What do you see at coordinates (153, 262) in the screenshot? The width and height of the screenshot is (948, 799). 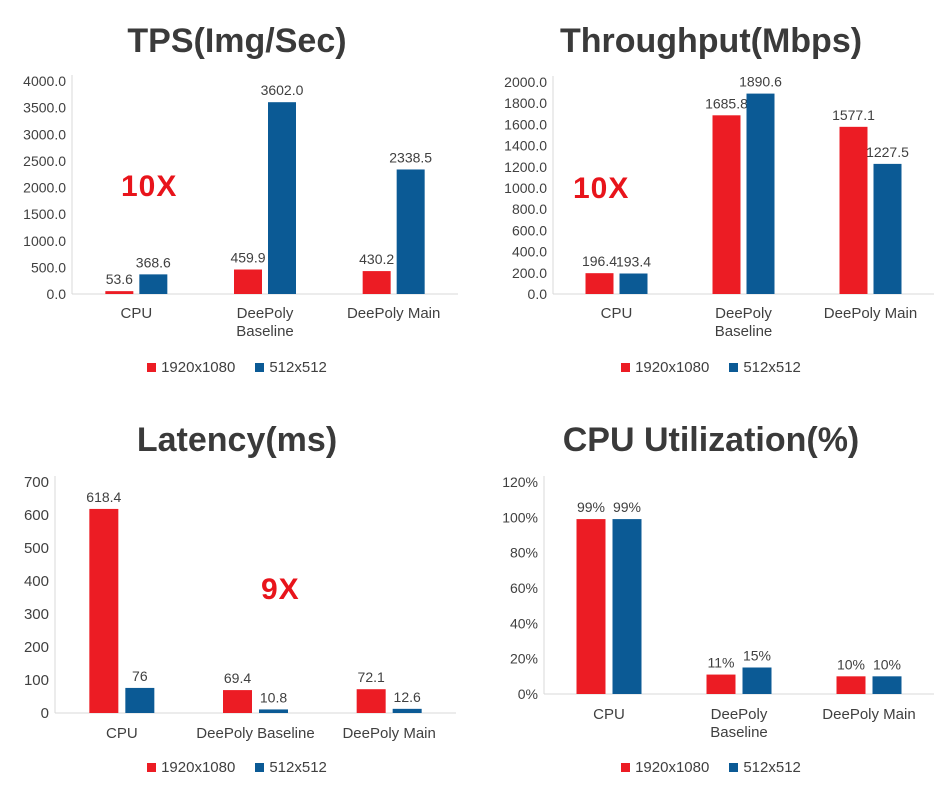 I see `data-label: 368.6` at bounding box center [153, 262].